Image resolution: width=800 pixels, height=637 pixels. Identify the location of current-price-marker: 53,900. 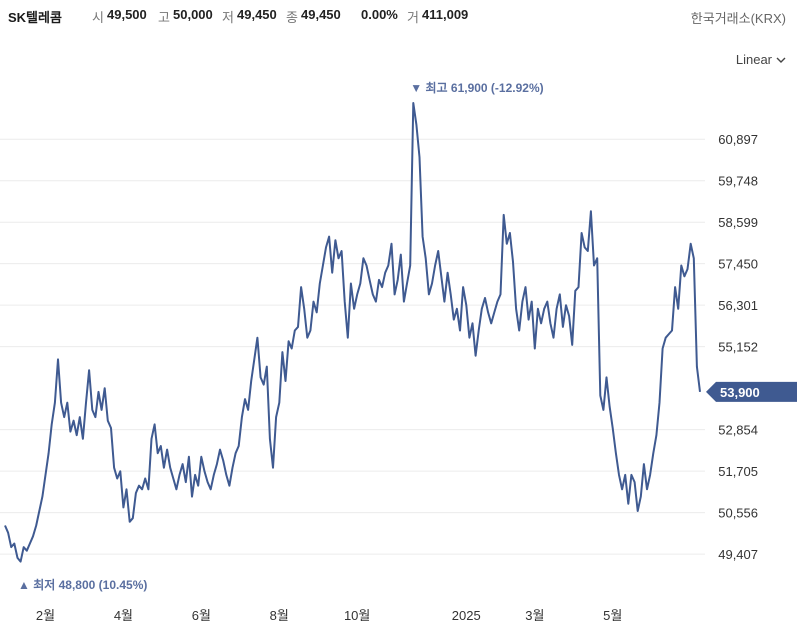
(751, 391).